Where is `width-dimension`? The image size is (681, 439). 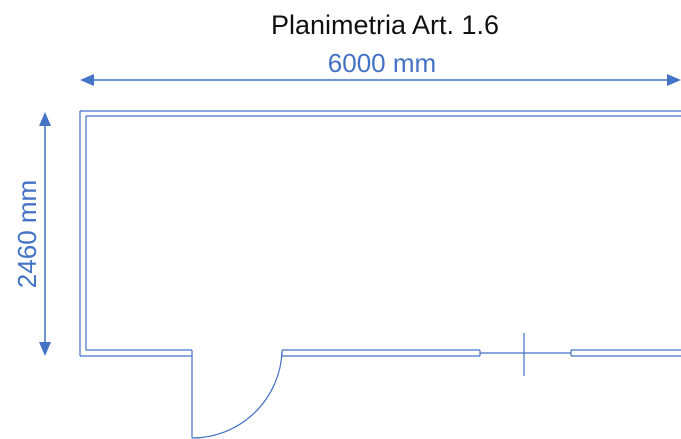 width-dimension is located at coordinates (380, 80).